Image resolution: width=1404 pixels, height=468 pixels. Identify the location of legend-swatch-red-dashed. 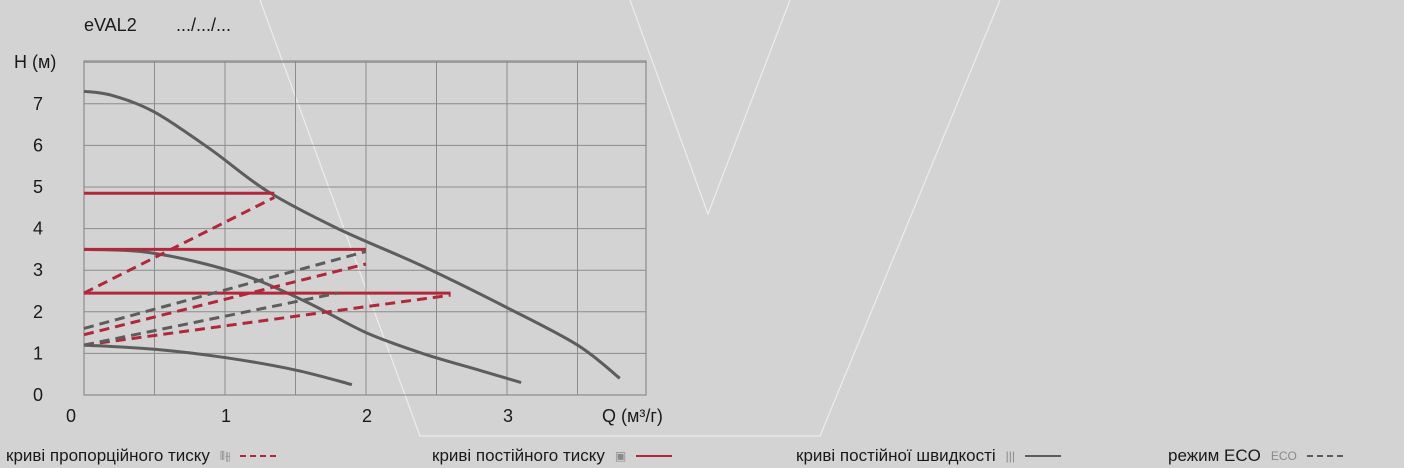
(258, 456).